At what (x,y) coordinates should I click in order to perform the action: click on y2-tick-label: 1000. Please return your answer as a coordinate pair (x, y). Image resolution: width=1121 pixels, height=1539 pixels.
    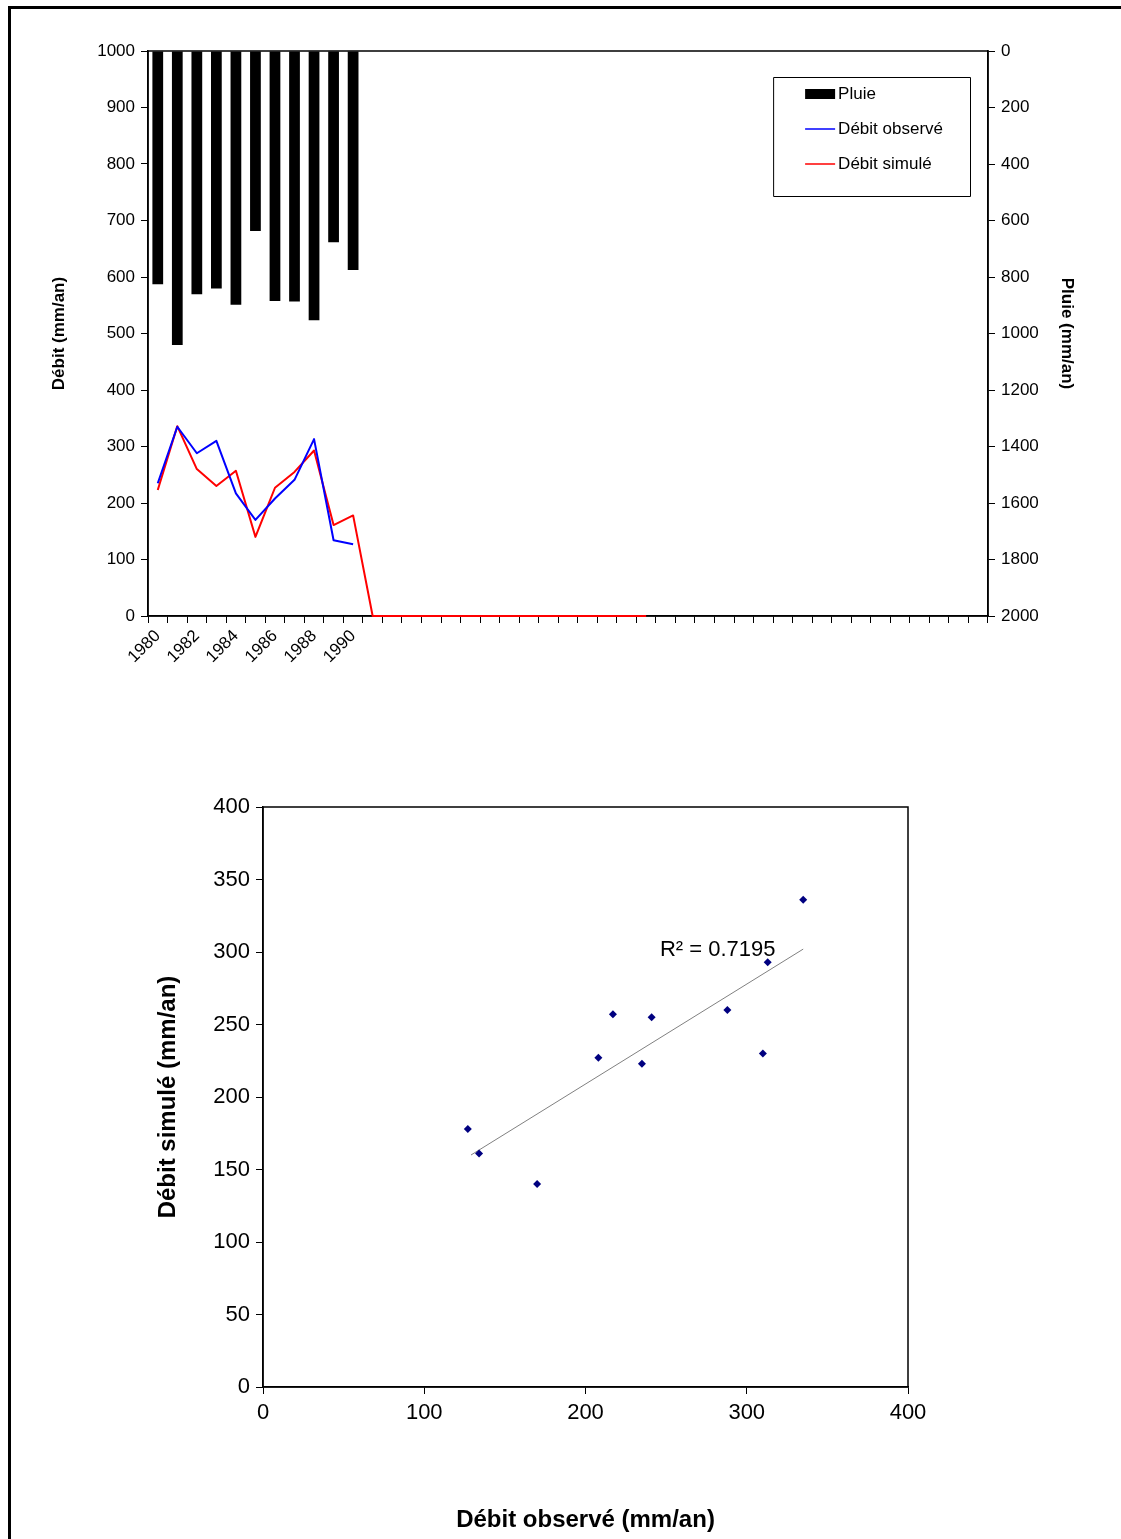
    Looking at the image, I should click on (1020, 333).